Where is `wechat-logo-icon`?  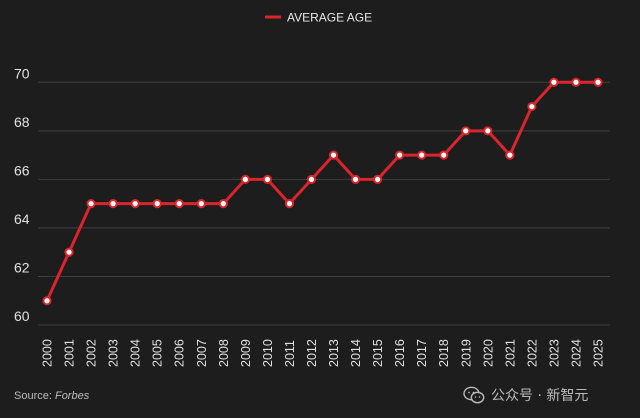
wechat-logo-icon is located at coordinates (474, 395).